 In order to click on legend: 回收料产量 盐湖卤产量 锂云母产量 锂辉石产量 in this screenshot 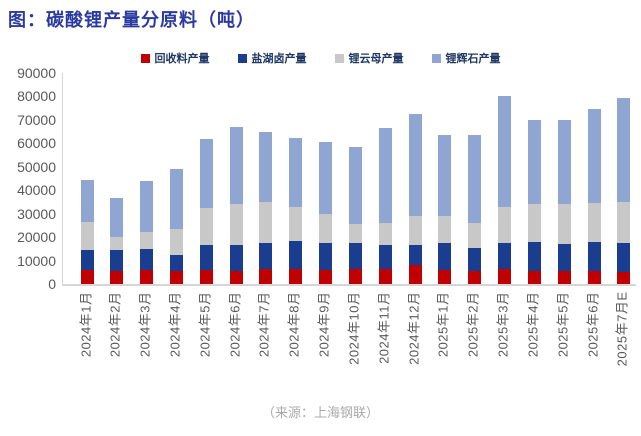, I will do `click(320, 58)`.